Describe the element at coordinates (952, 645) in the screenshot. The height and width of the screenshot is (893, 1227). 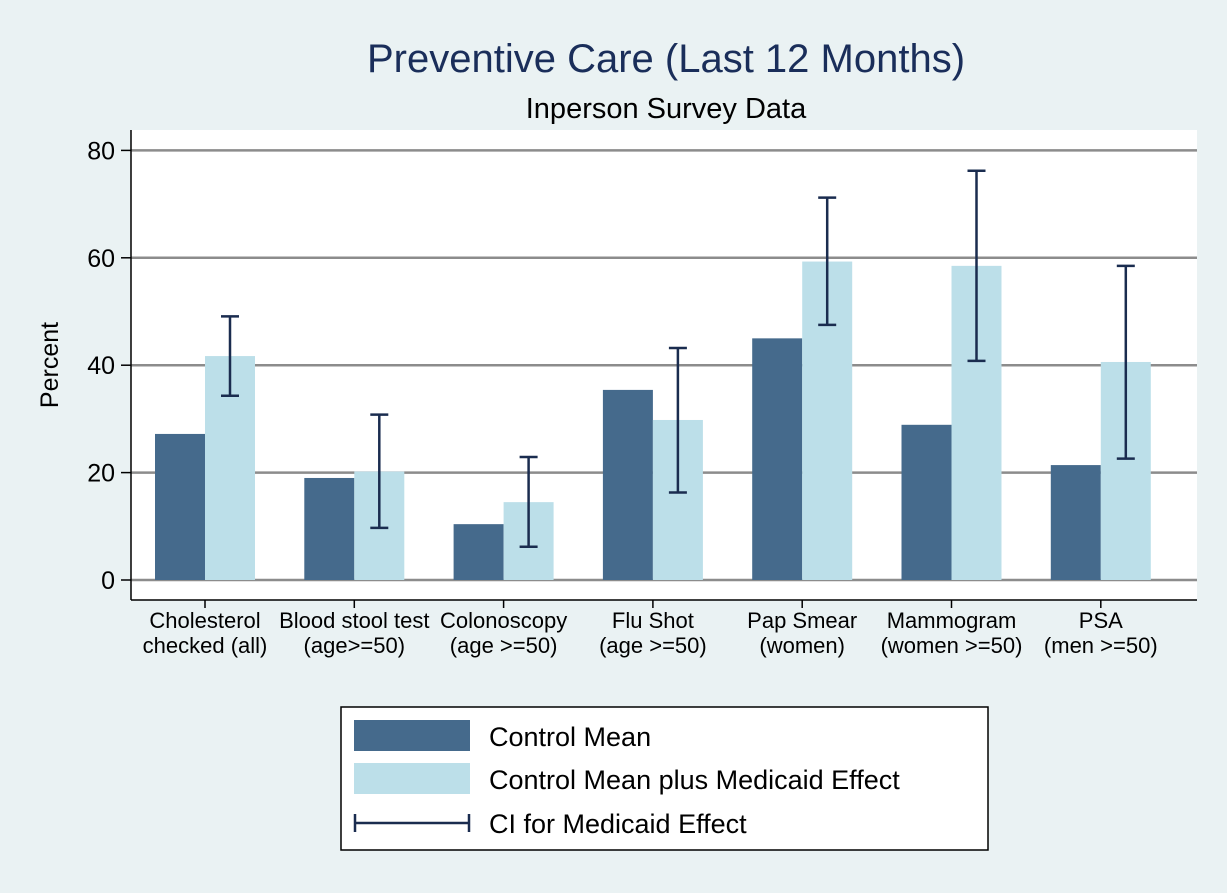
I see `x-category-label: (women >=50)` at that location.